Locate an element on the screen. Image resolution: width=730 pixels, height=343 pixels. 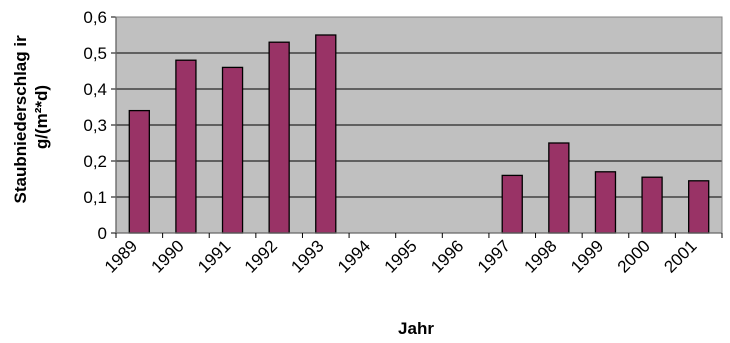
x-tick-label: 1993 is located at coordinates (307, 256).